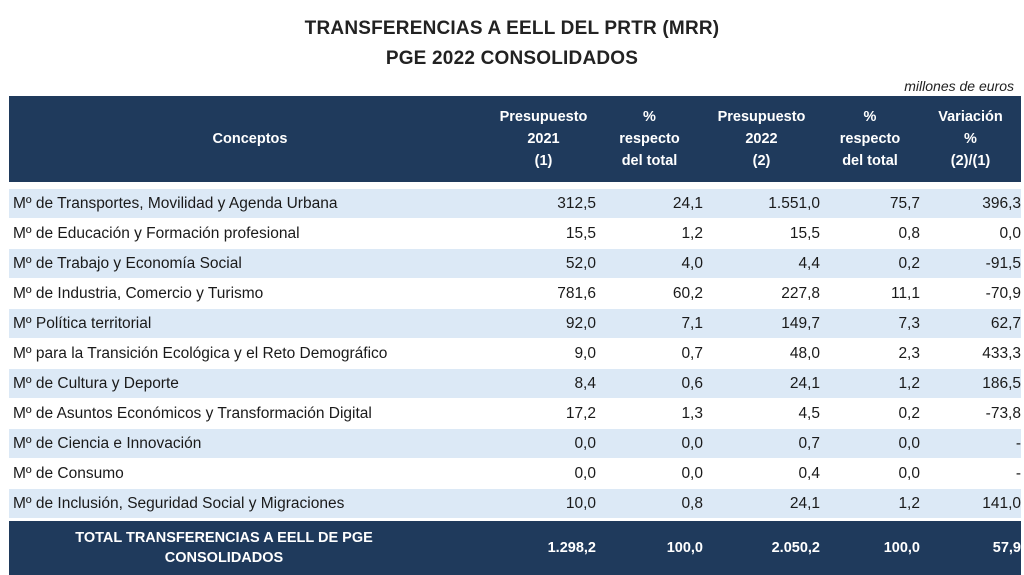  What do you see at coordinates (761, 444) in the screenshot?
I see `cell-p2022: 0,7` at bounding box center [761, 444].